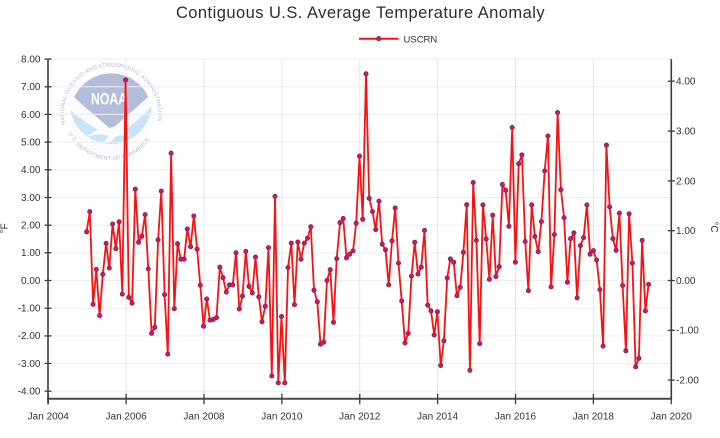 The image size is (720, 438). Describe the element at coordinates (127, 417) in the screenshot. I see `svg-text: Jan 2006` at that location.